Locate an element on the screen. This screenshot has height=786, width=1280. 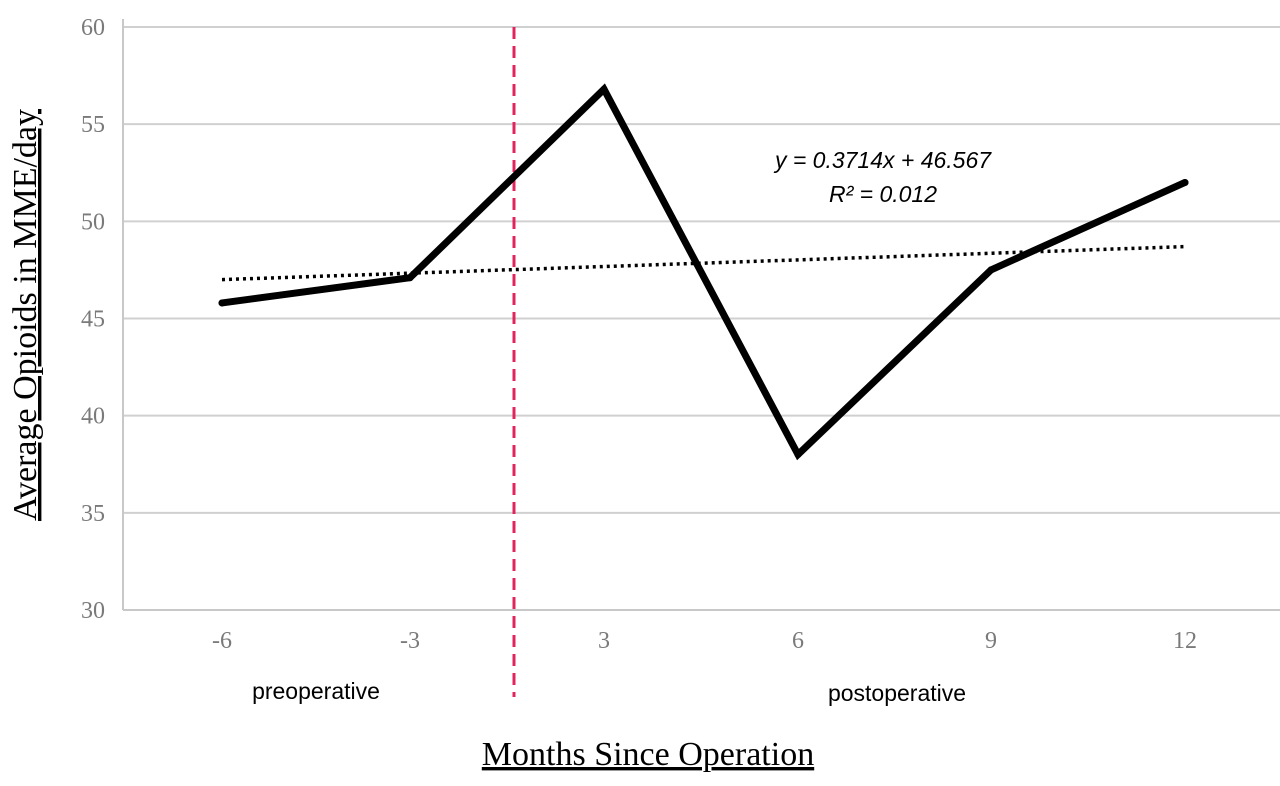
y-tick-label: 60 is located at coordinates (93, 28).